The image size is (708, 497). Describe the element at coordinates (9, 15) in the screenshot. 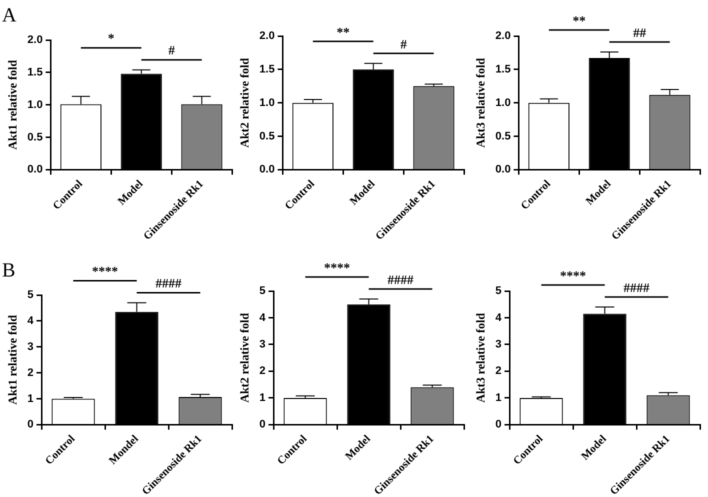

I see `chart-title: A` at that location.